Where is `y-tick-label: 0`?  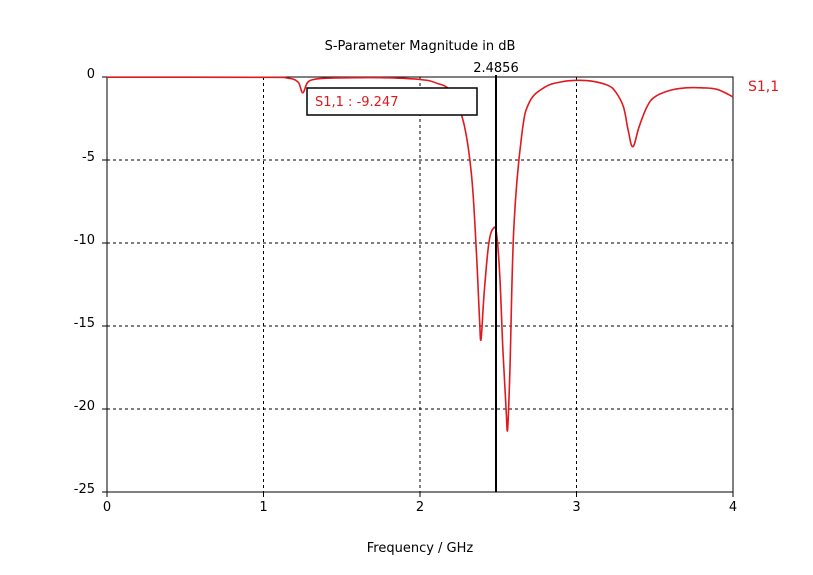 y-tick-label: 0 is located at coordinates (91, 74).